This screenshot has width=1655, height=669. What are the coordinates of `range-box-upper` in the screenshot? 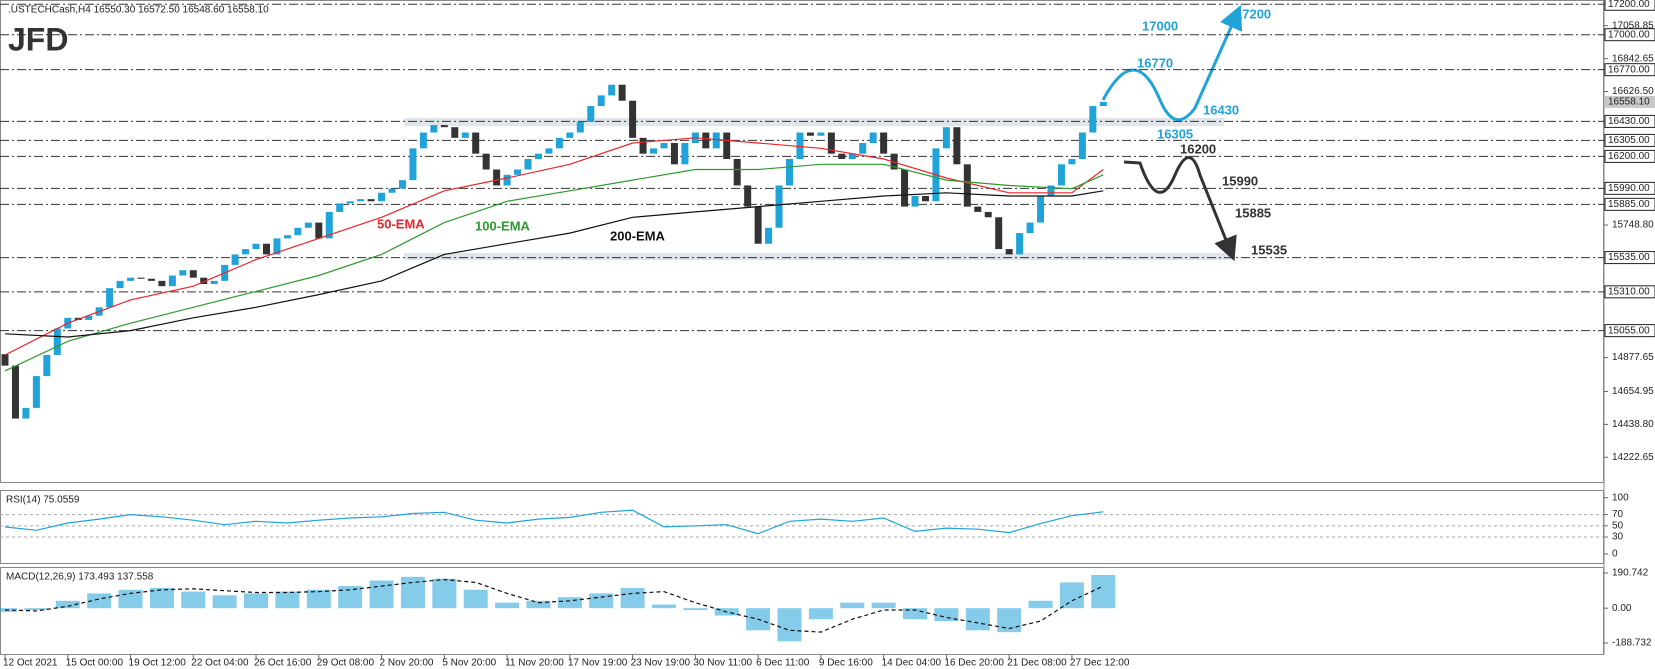 It's located at (814, 122).